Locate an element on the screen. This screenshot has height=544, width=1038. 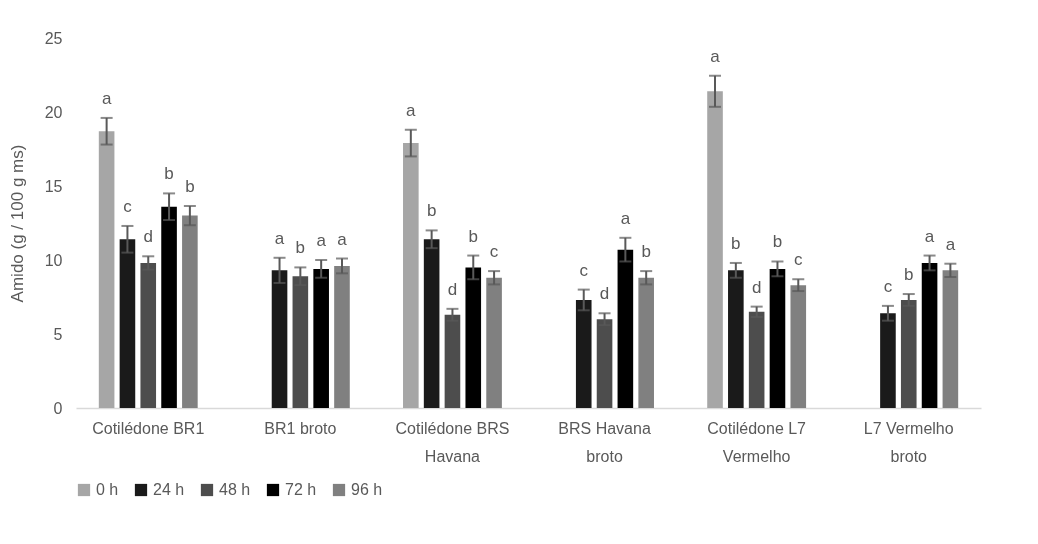
legend-label: 96 h is located at coordinates (367, 489).